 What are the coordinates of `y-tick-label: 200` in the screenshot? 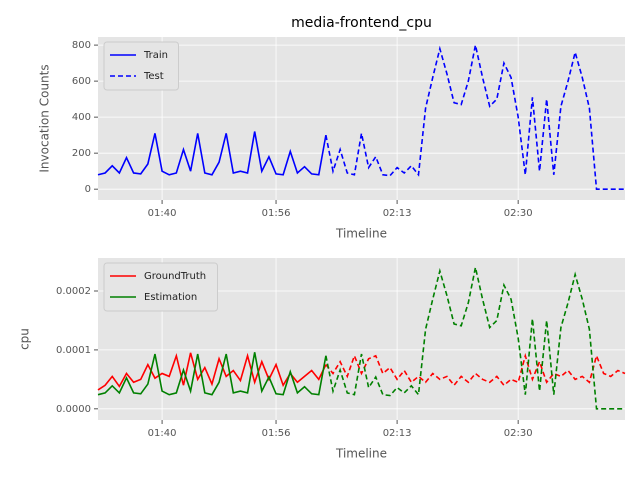 It's located at (81, 153).